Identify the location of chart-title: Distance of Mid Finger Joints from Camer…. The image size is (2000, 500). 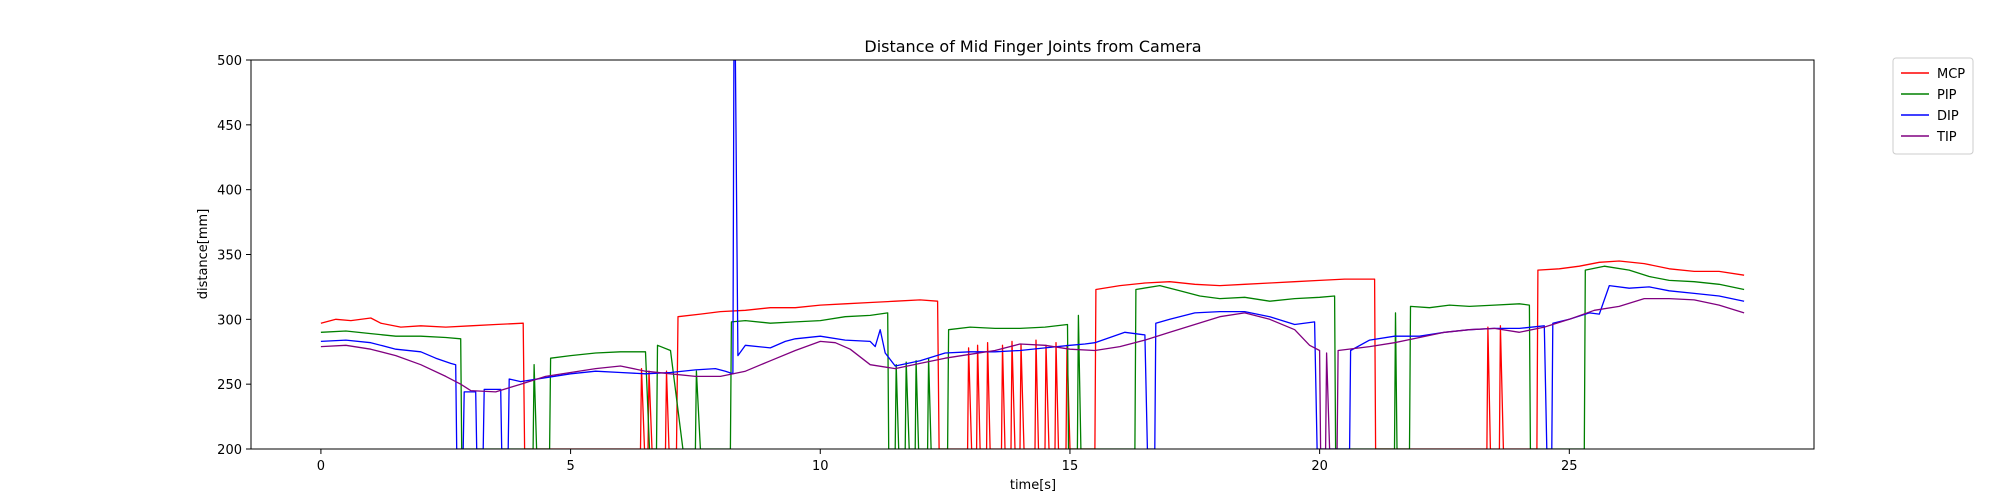
(1032, 46).